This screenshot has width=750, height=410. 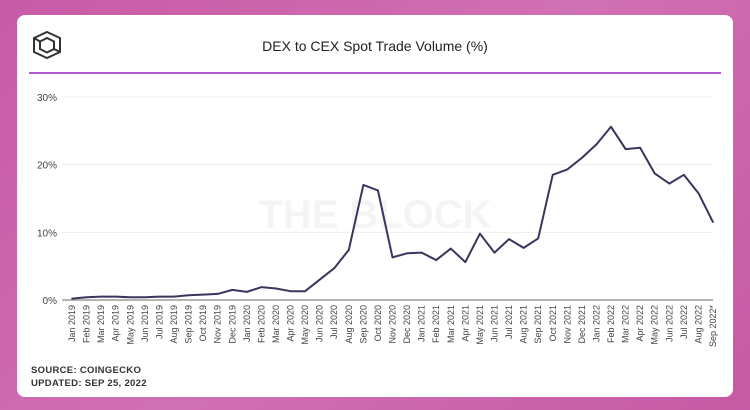 I want to click on y-tick-label: 20%, so click(x=47, y=166).